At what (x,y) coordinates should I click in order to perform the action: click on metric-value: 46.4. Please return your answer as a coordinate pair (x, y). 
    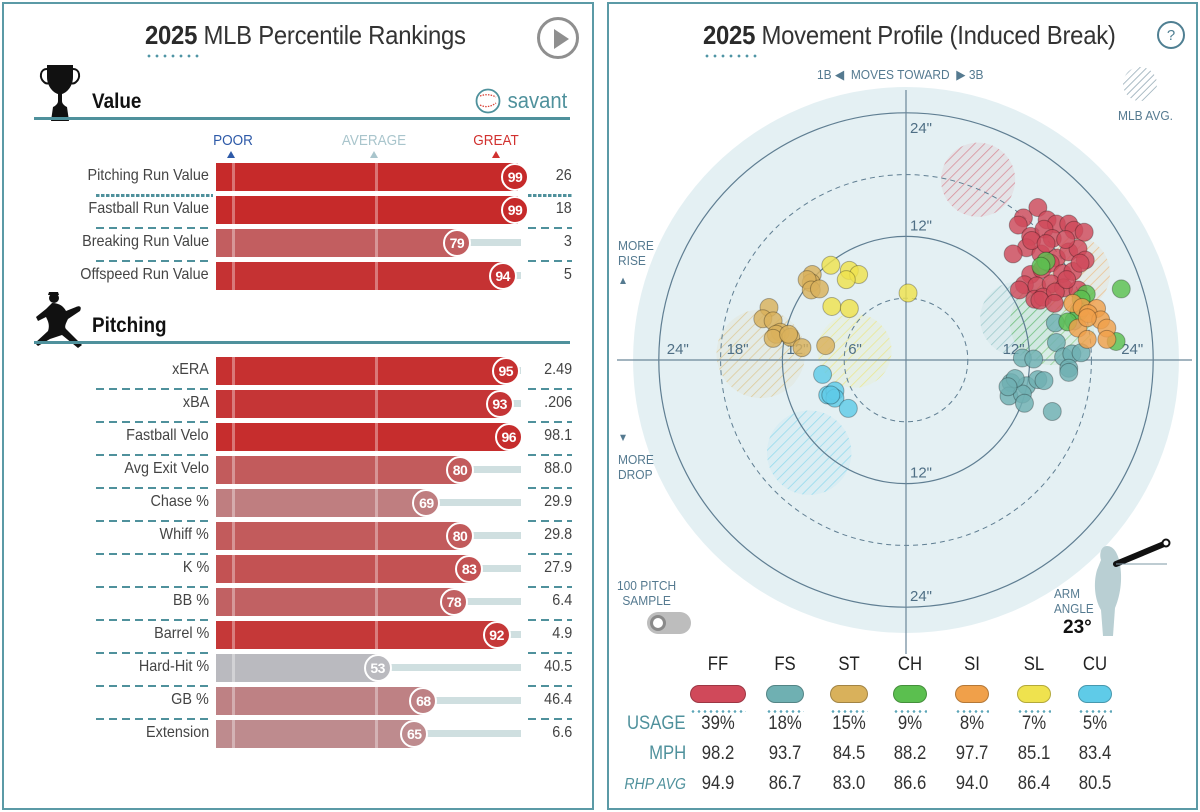
    Looking at the image, I should click on (557, 699).